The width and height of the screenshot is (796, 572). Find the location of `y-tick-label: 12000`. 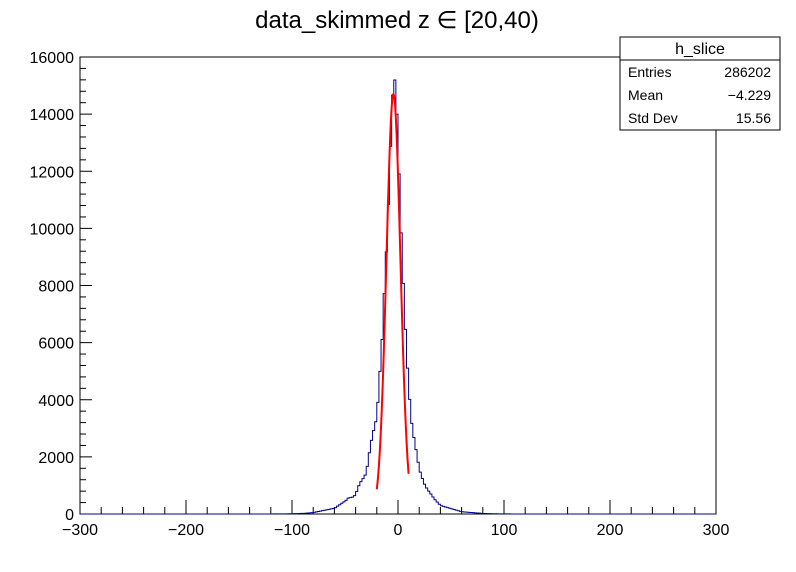

y-tick-label: 12000 is located at coordinates (52, 172).